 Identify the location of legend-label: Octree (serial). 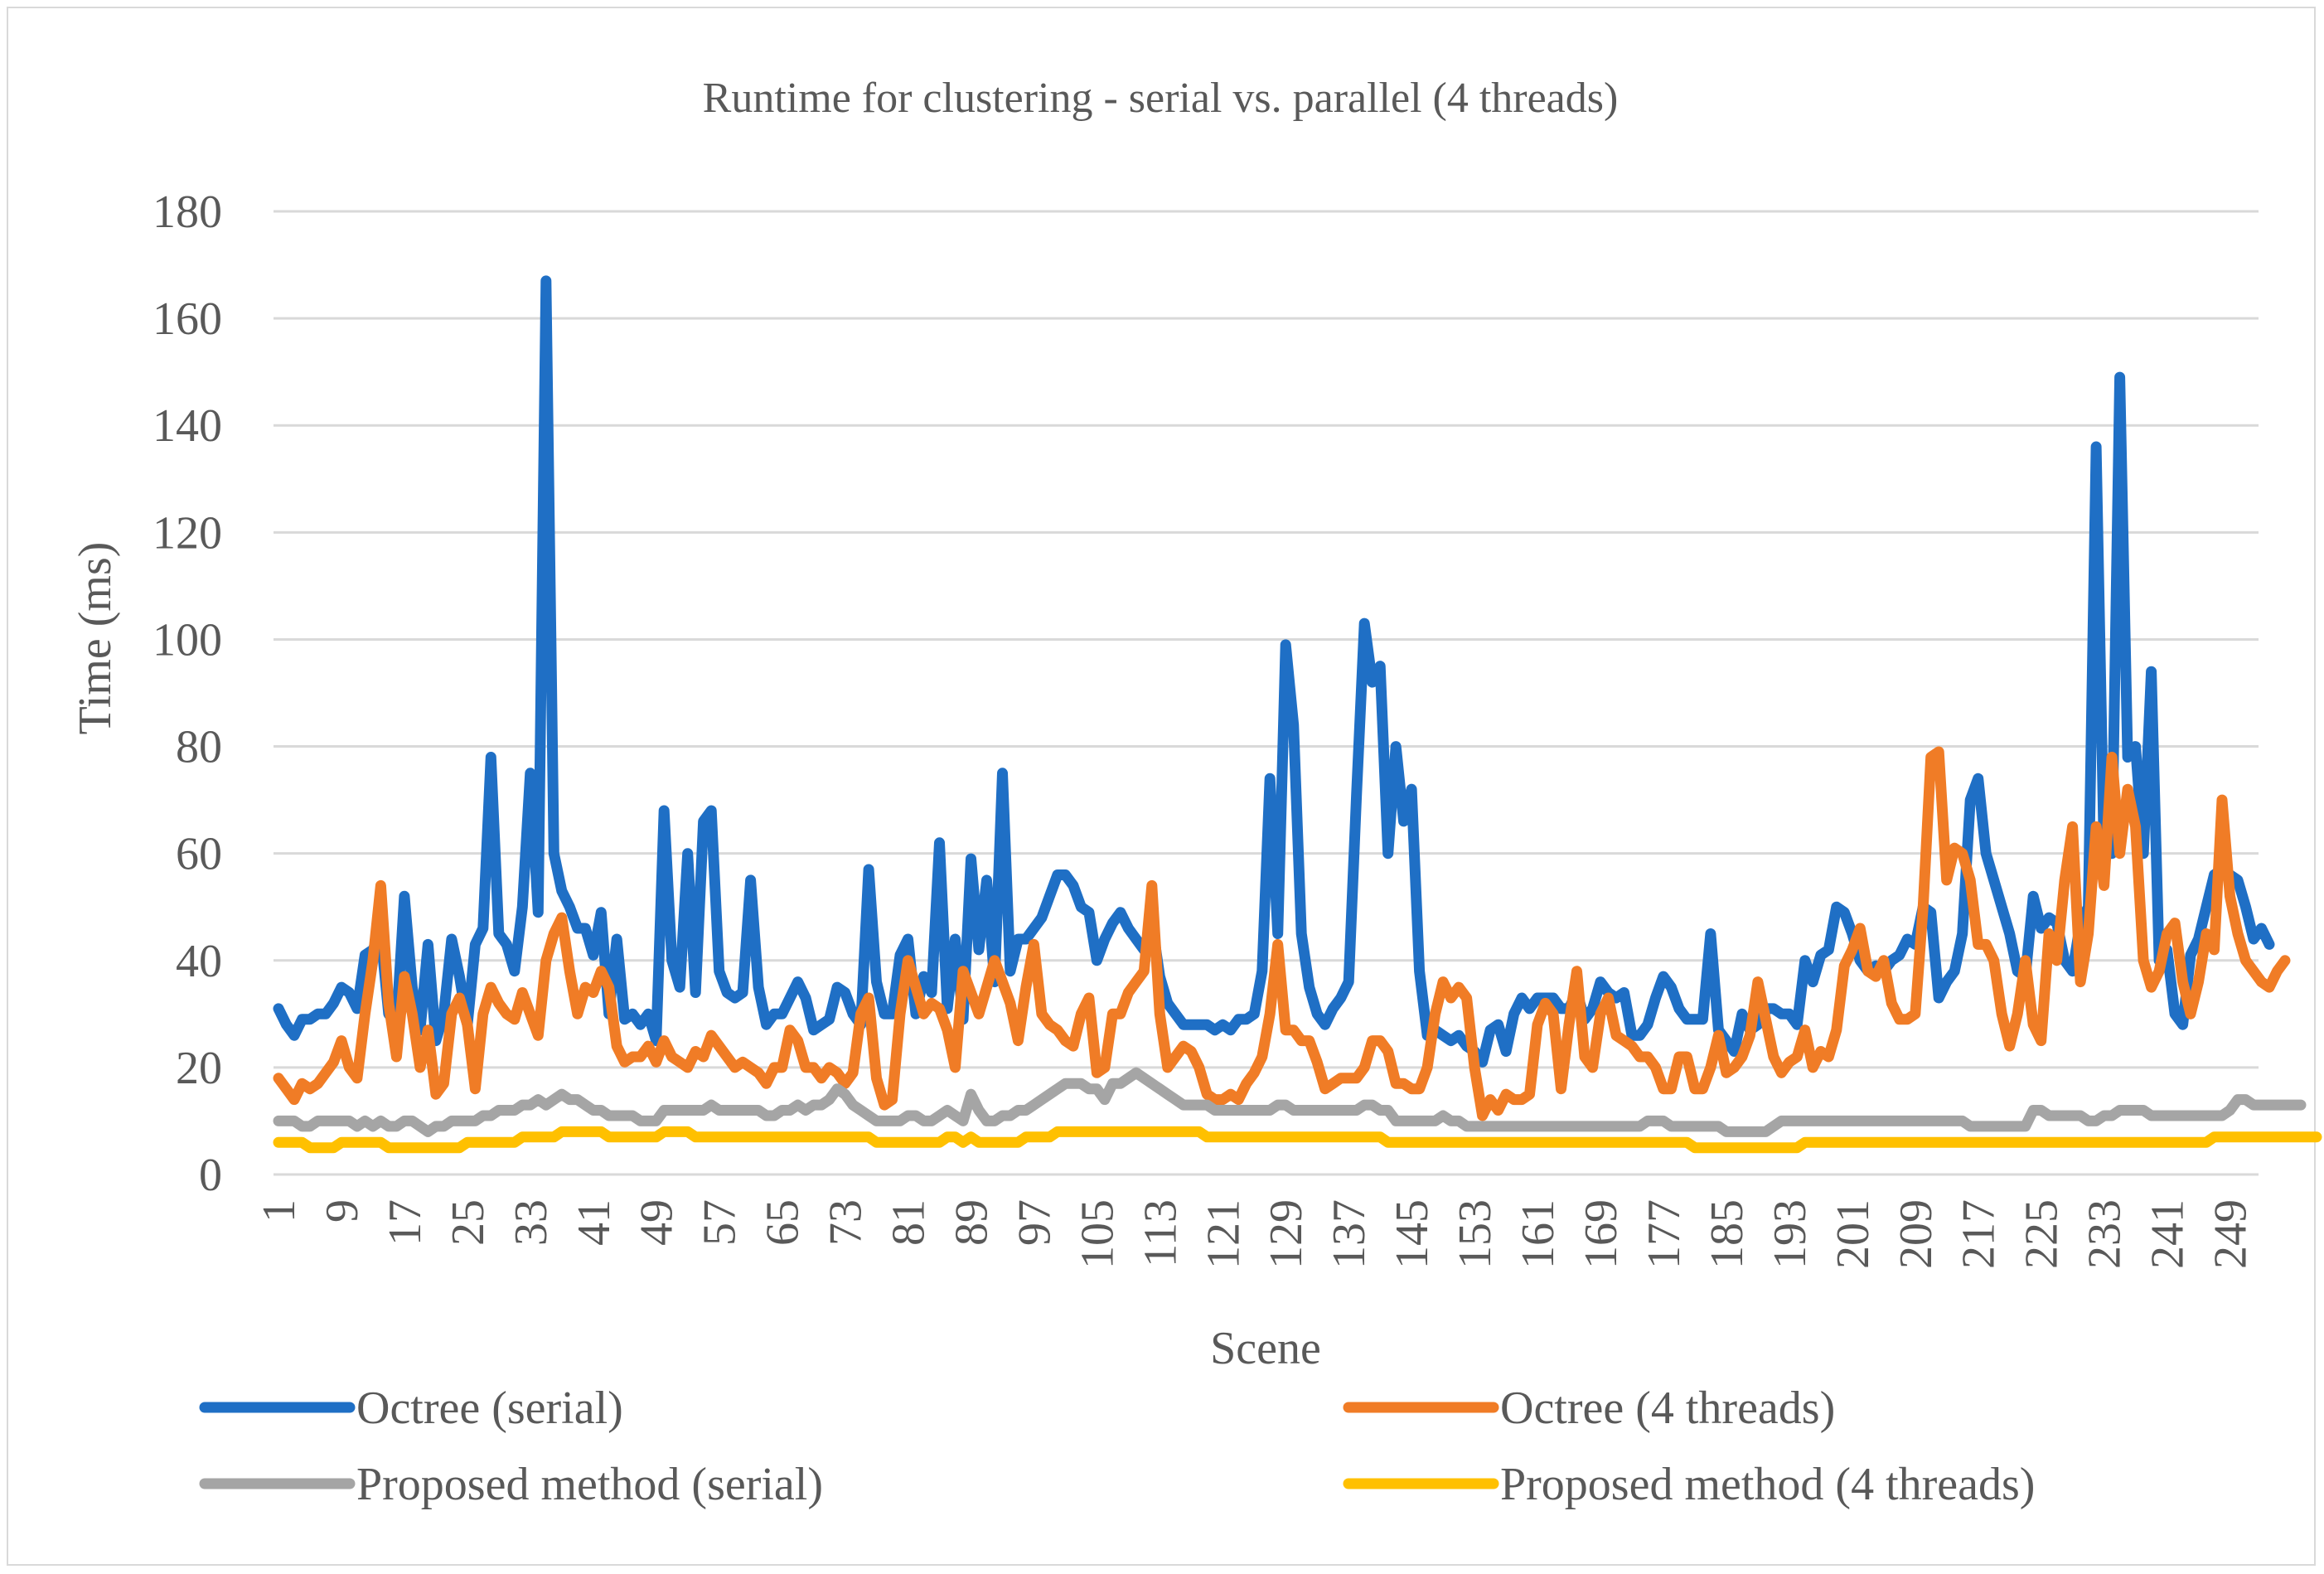
(489, 1408).